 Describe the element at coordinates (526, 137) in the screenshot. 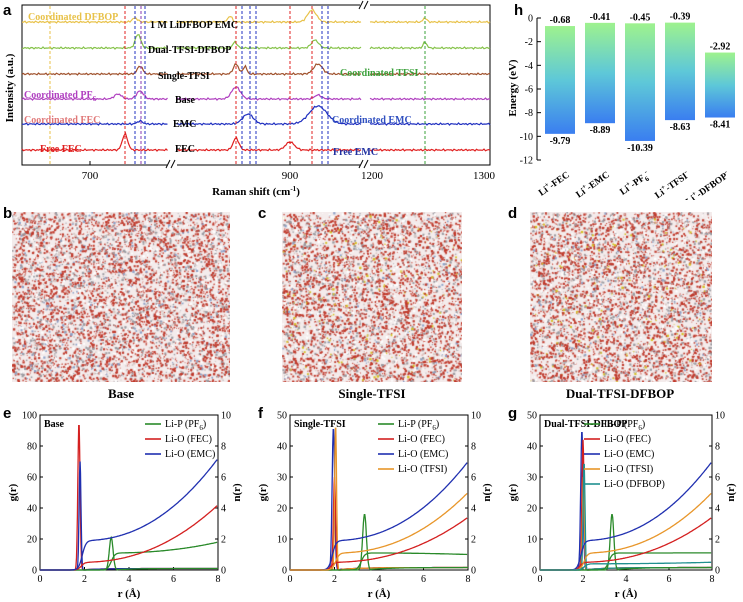

I see `energy-ytick-5: -10` at that location.